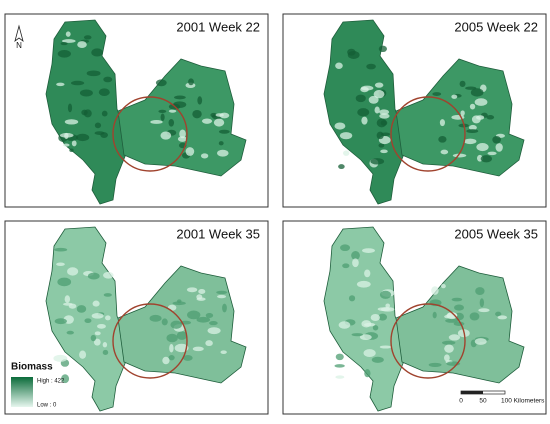 This screenshot has height=424, width=550. I want to click on north-arrow, so click(19, 33).